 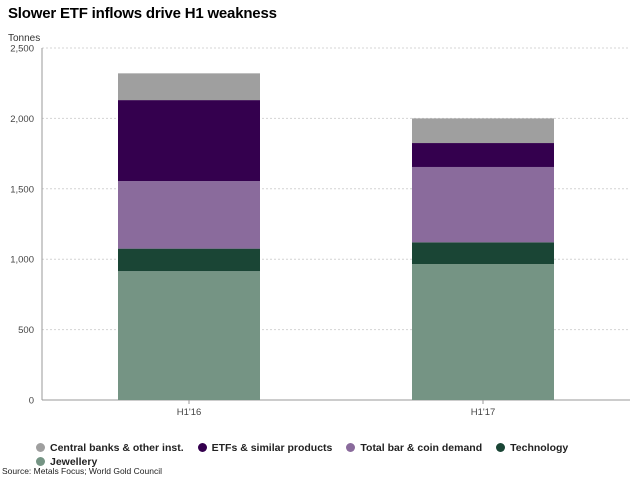 I want to click on legend-label: Jewellery, so click(x=74, y=461).